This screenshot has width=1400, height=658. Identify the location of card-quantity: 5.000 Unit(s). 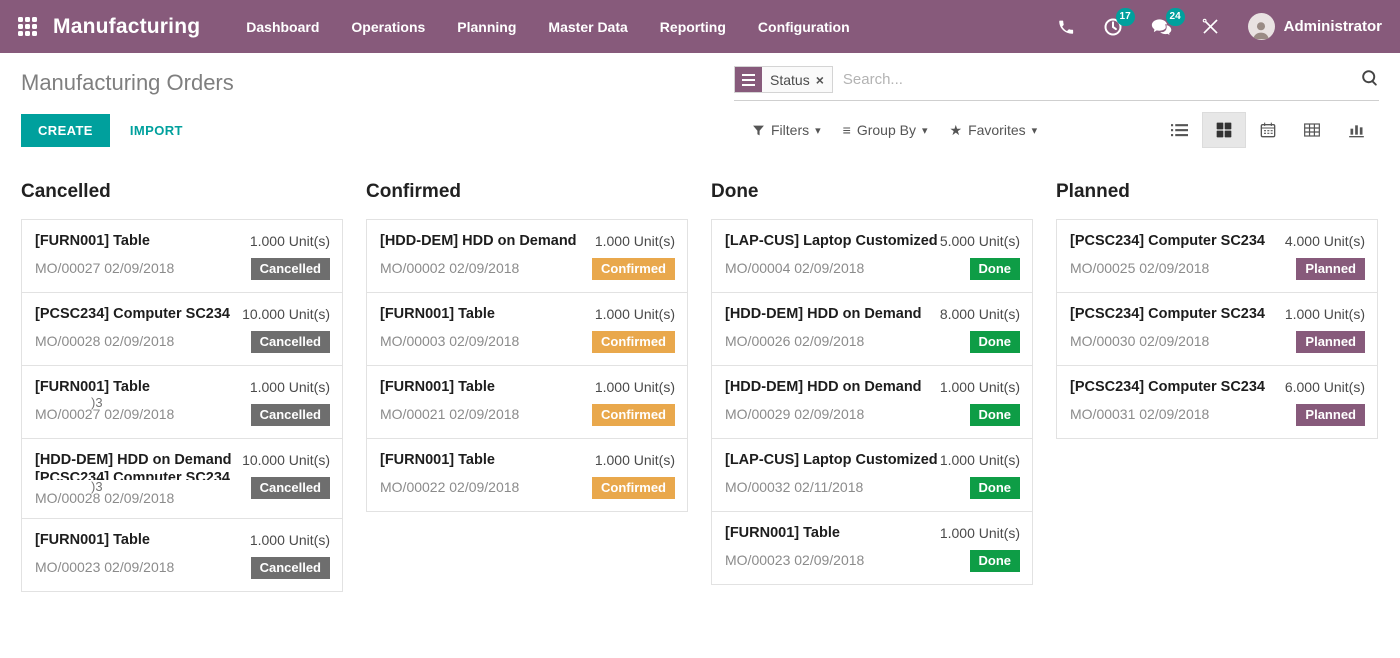
(979, 241).